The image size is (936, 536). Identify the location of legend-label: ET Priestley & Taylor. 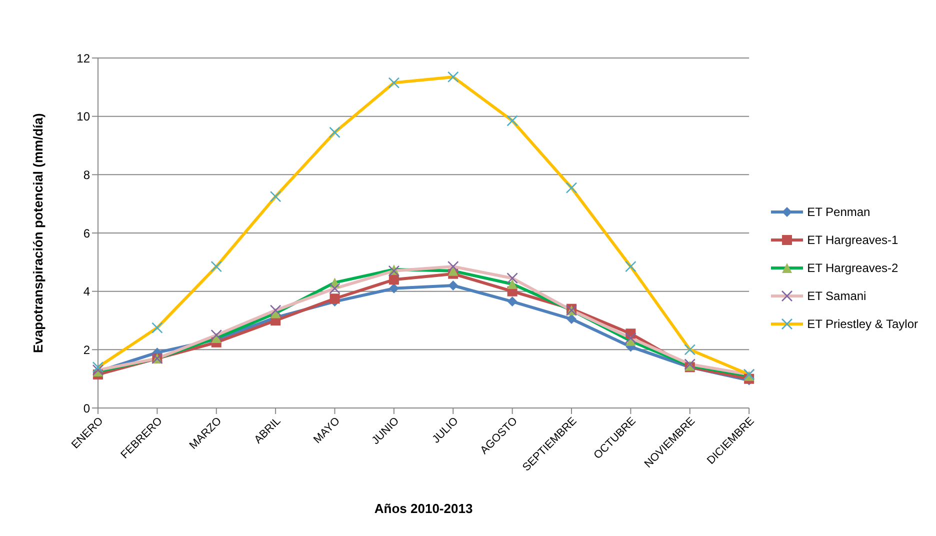
(862, 324).